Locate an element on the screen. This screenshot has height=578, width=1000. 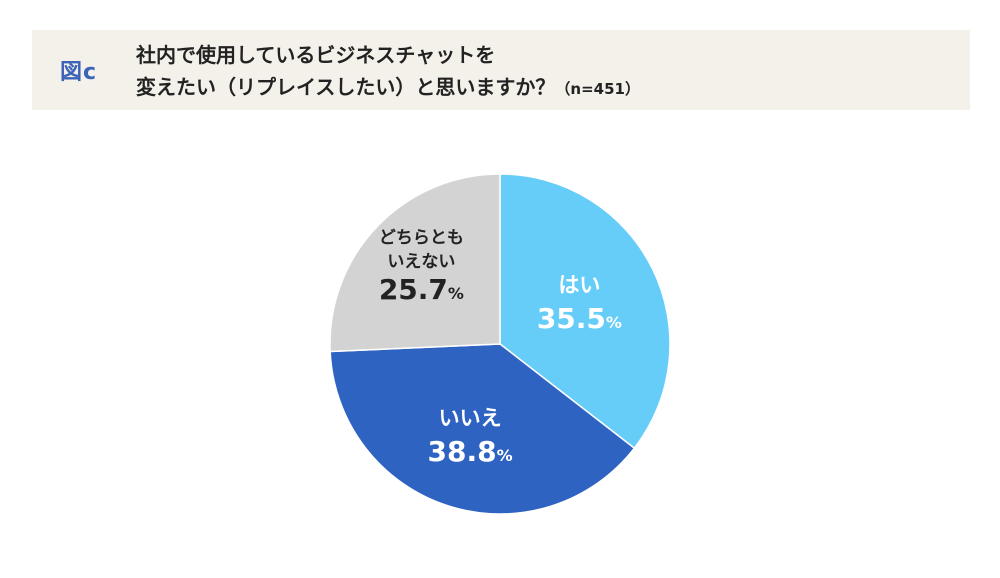
slice-value-0: 35.5% is located at coordinates (579, 318).